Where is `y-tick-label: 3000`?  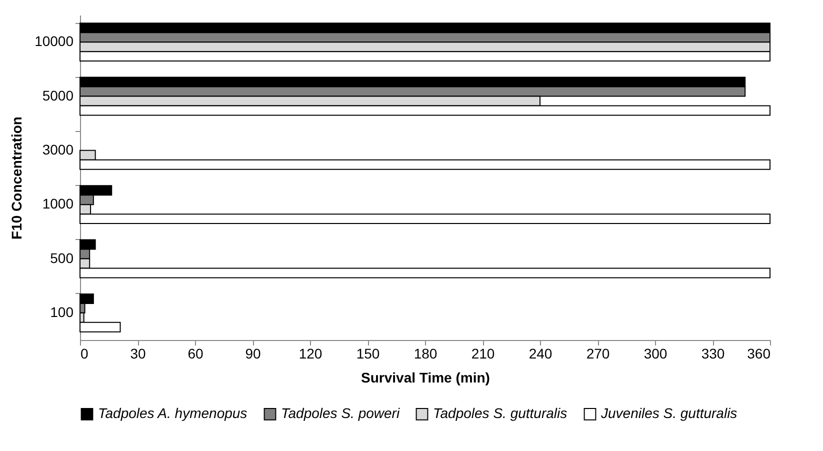
y-tick-label: 3000 is located at coordinates (58, 149).